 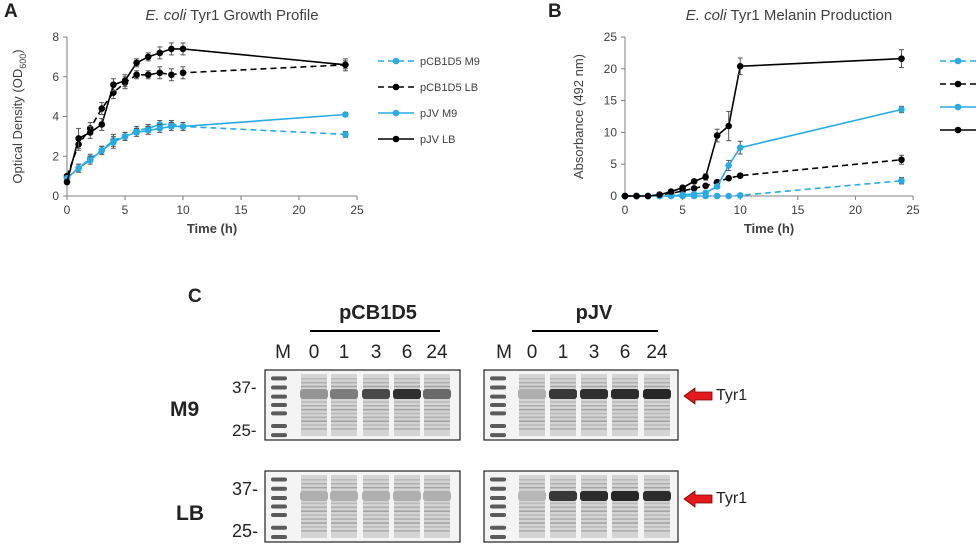 I want to click on y-tick-label: 25, so click(x=611, y=37).